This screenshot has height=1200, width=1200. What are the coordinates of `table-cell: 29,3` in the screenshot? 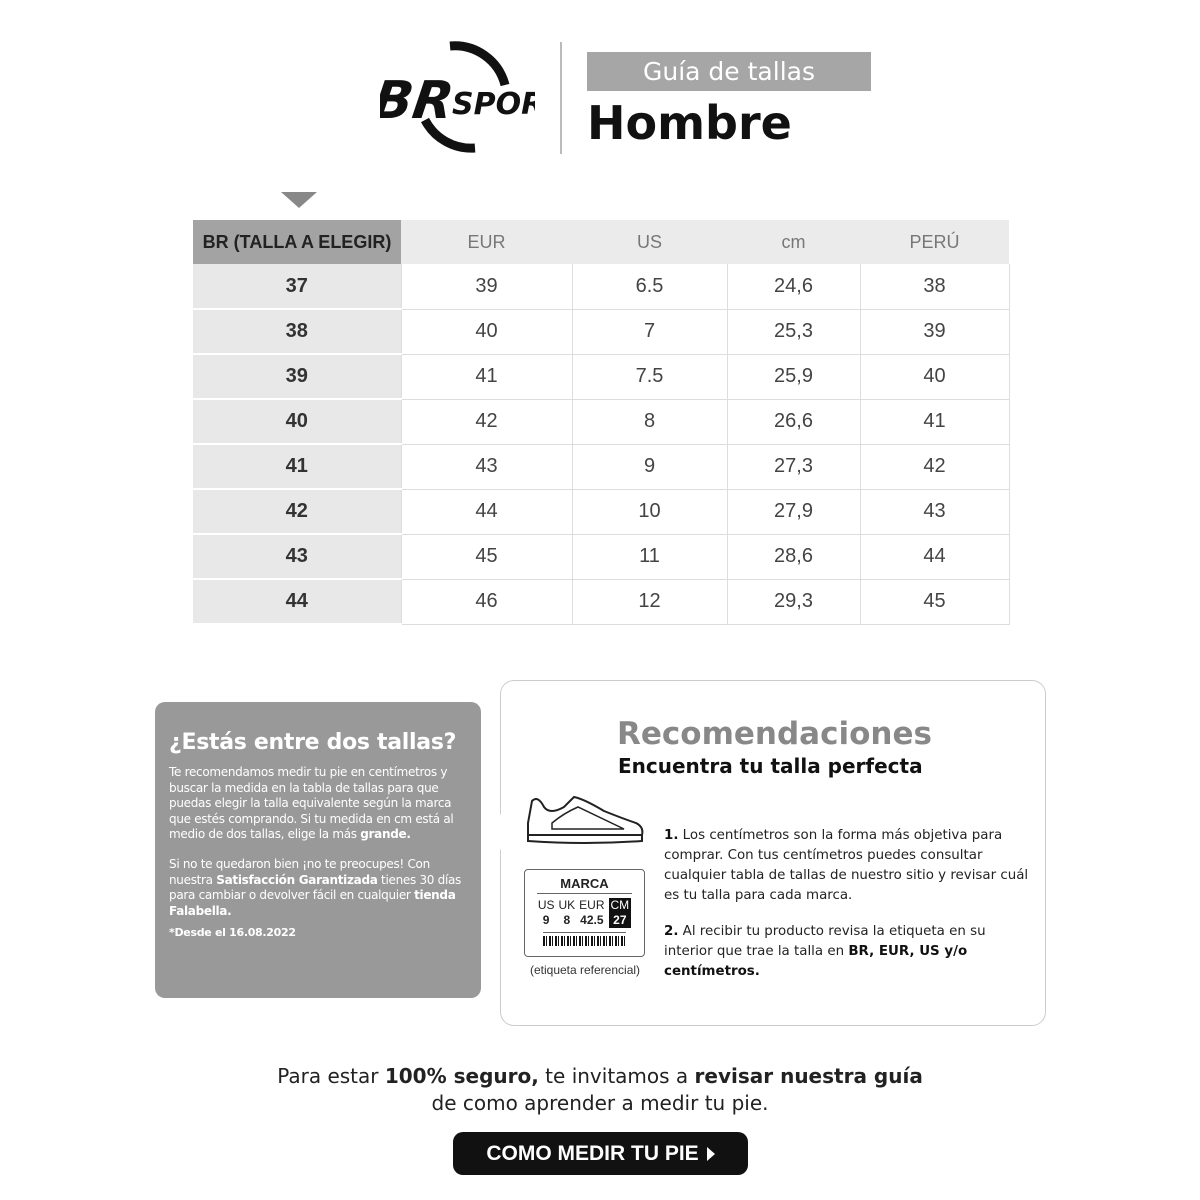 It's located at (794, 602).